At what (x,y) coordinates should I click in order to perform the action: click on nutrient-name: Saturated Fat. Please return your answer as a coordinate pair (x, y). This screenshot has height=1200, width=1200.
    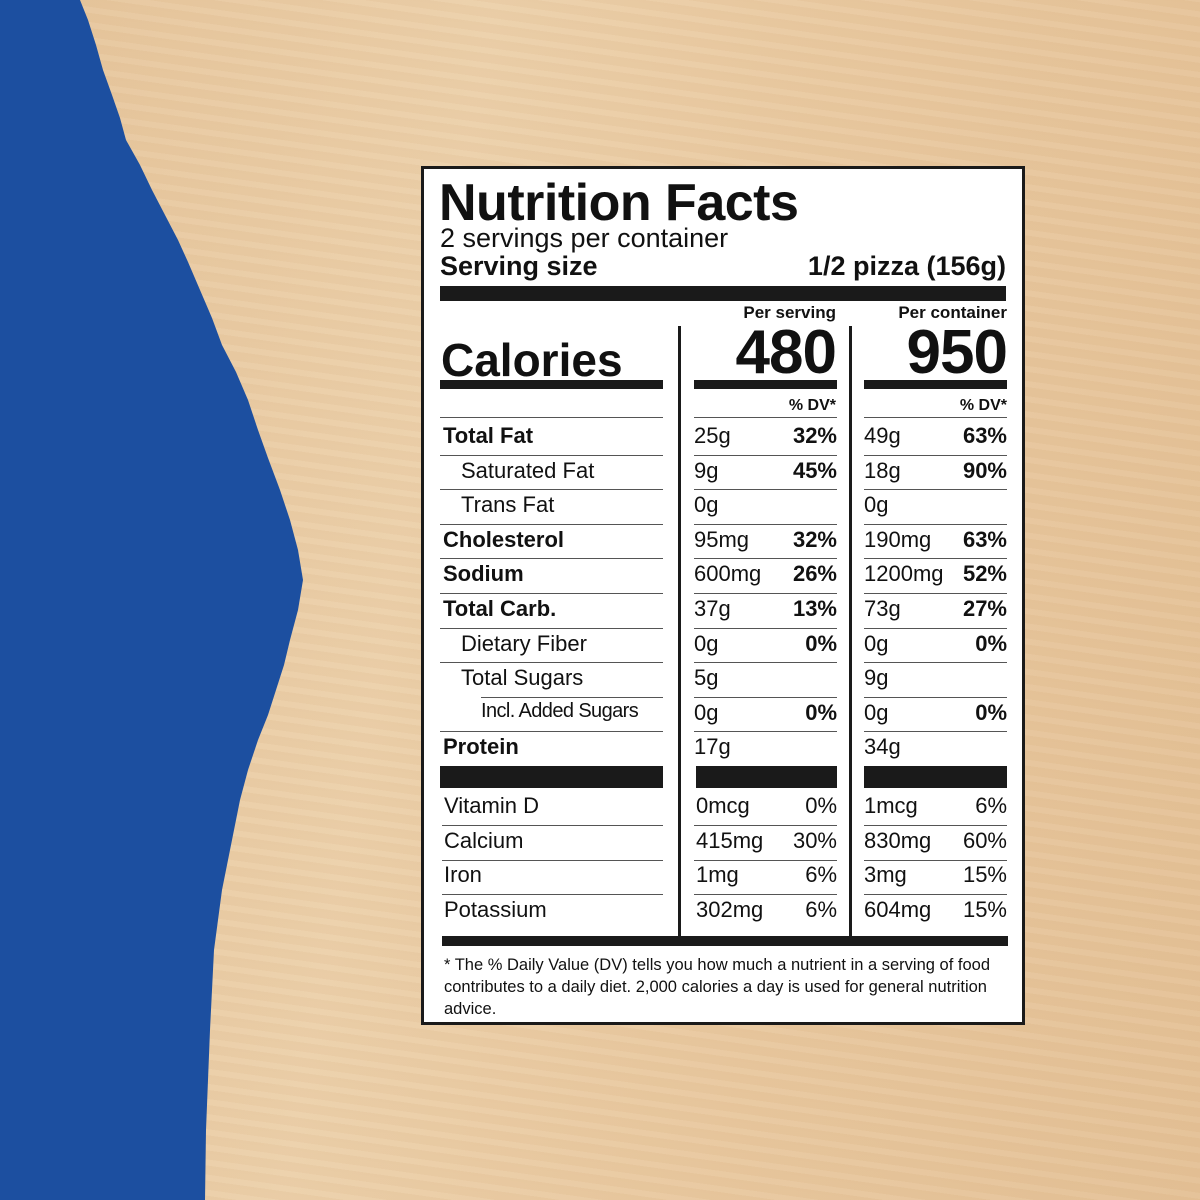
    Looking at the image, I should click on (528, 470).